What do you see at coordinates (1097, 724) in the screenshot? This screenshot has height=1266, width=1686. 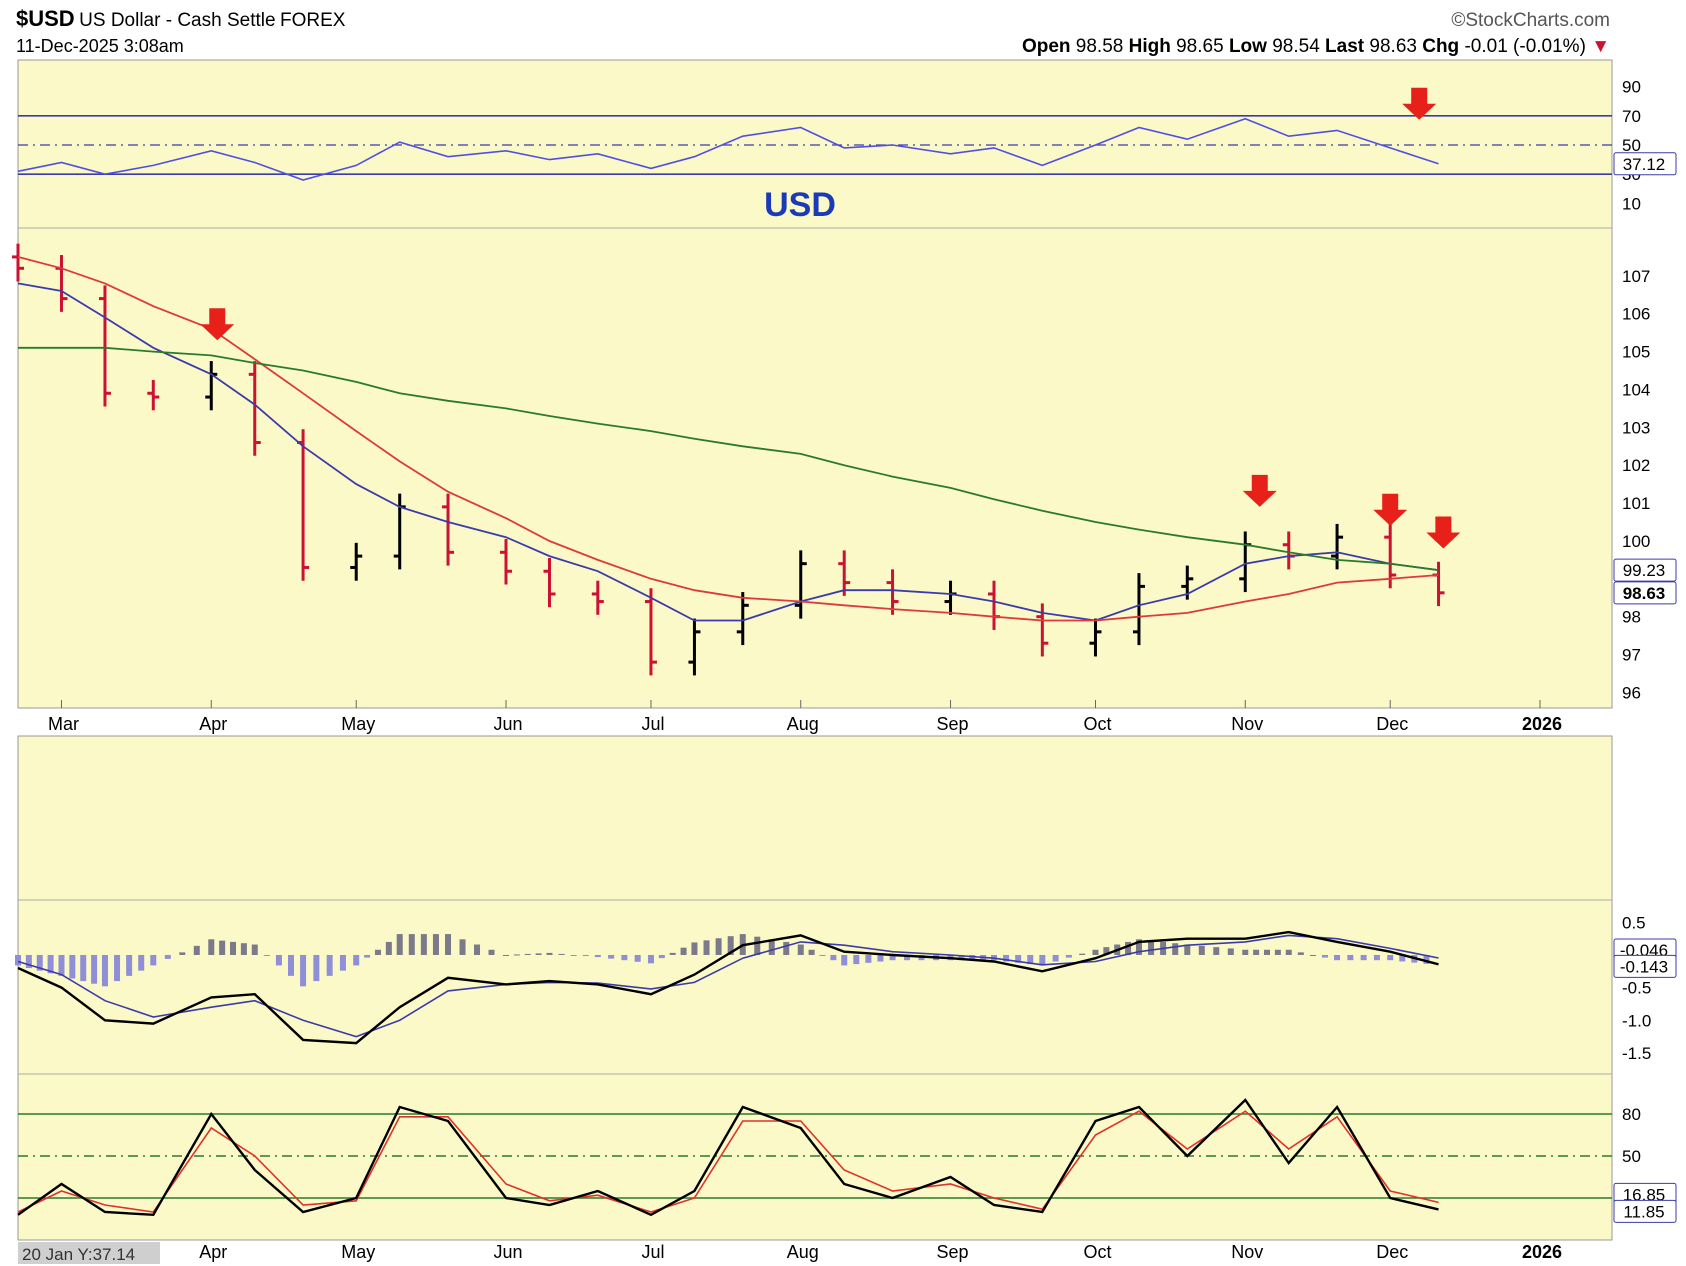 I see `price-x-tick-label: Oct` at bounding box center [1097, 724].